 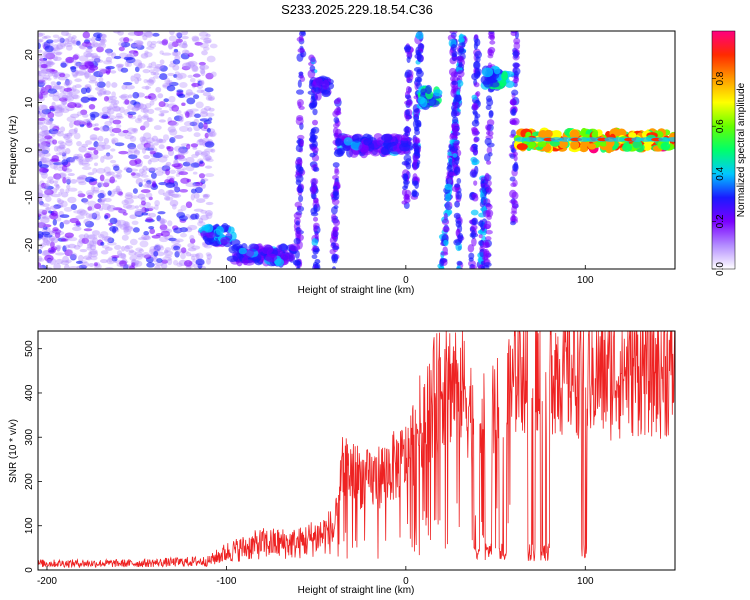 What do you see at coordinates (719, 173) in the screenshot?
I see `colorbar-ticks: 0.0 0.2 0.4 0.6 0.8` at bounding box center [719, 173].